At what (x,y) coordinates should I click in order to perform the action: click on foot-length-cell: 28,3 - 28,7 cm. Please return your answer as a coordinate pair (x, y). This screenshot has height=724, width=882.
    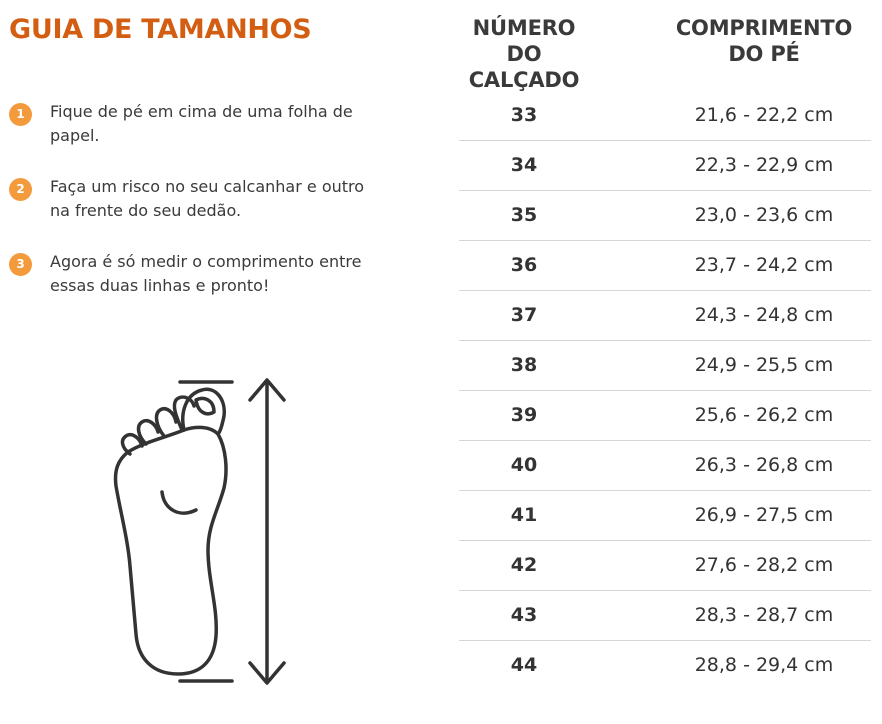
    Looking at the image, I should click on (764, 615).